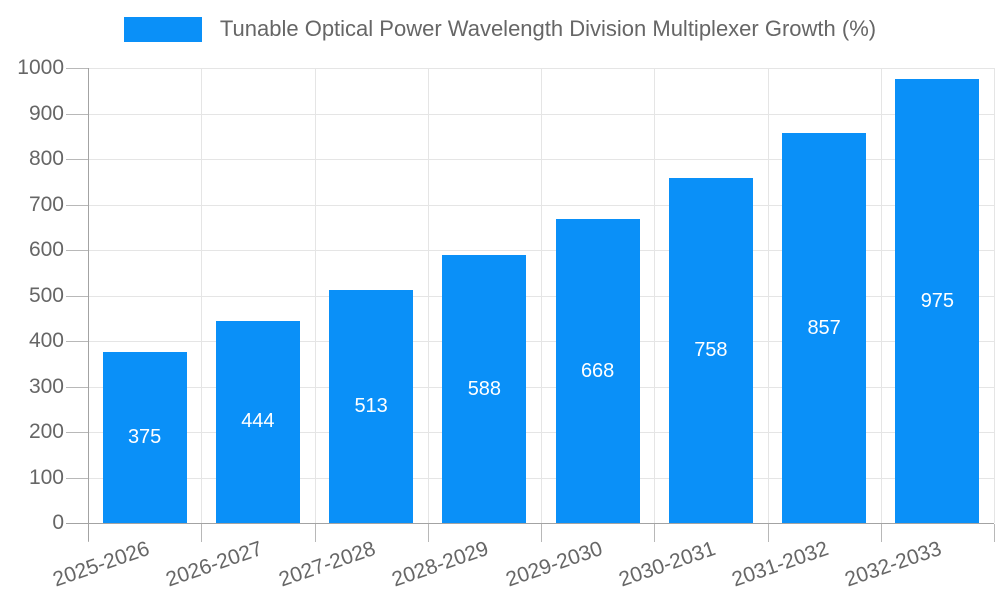  I want to click on x-axis-line, so click(530, 523).